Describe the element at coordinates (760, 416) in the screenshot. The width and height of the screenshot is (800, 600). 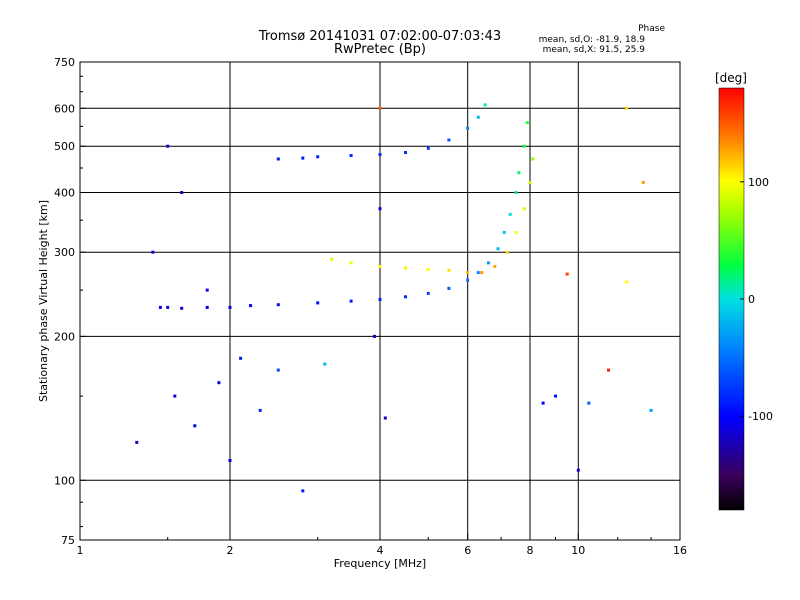
I see `colorbar-tick-label: -100` at that location.